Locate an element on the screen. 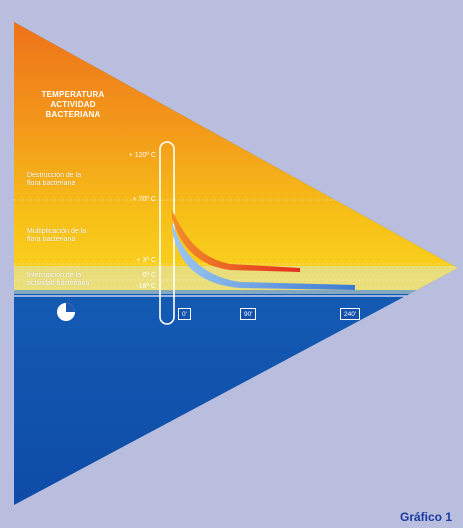 The width and height of the screenshot is (463, 528). temp-tick-70: + 70º C is located at coordinates (144, 199).